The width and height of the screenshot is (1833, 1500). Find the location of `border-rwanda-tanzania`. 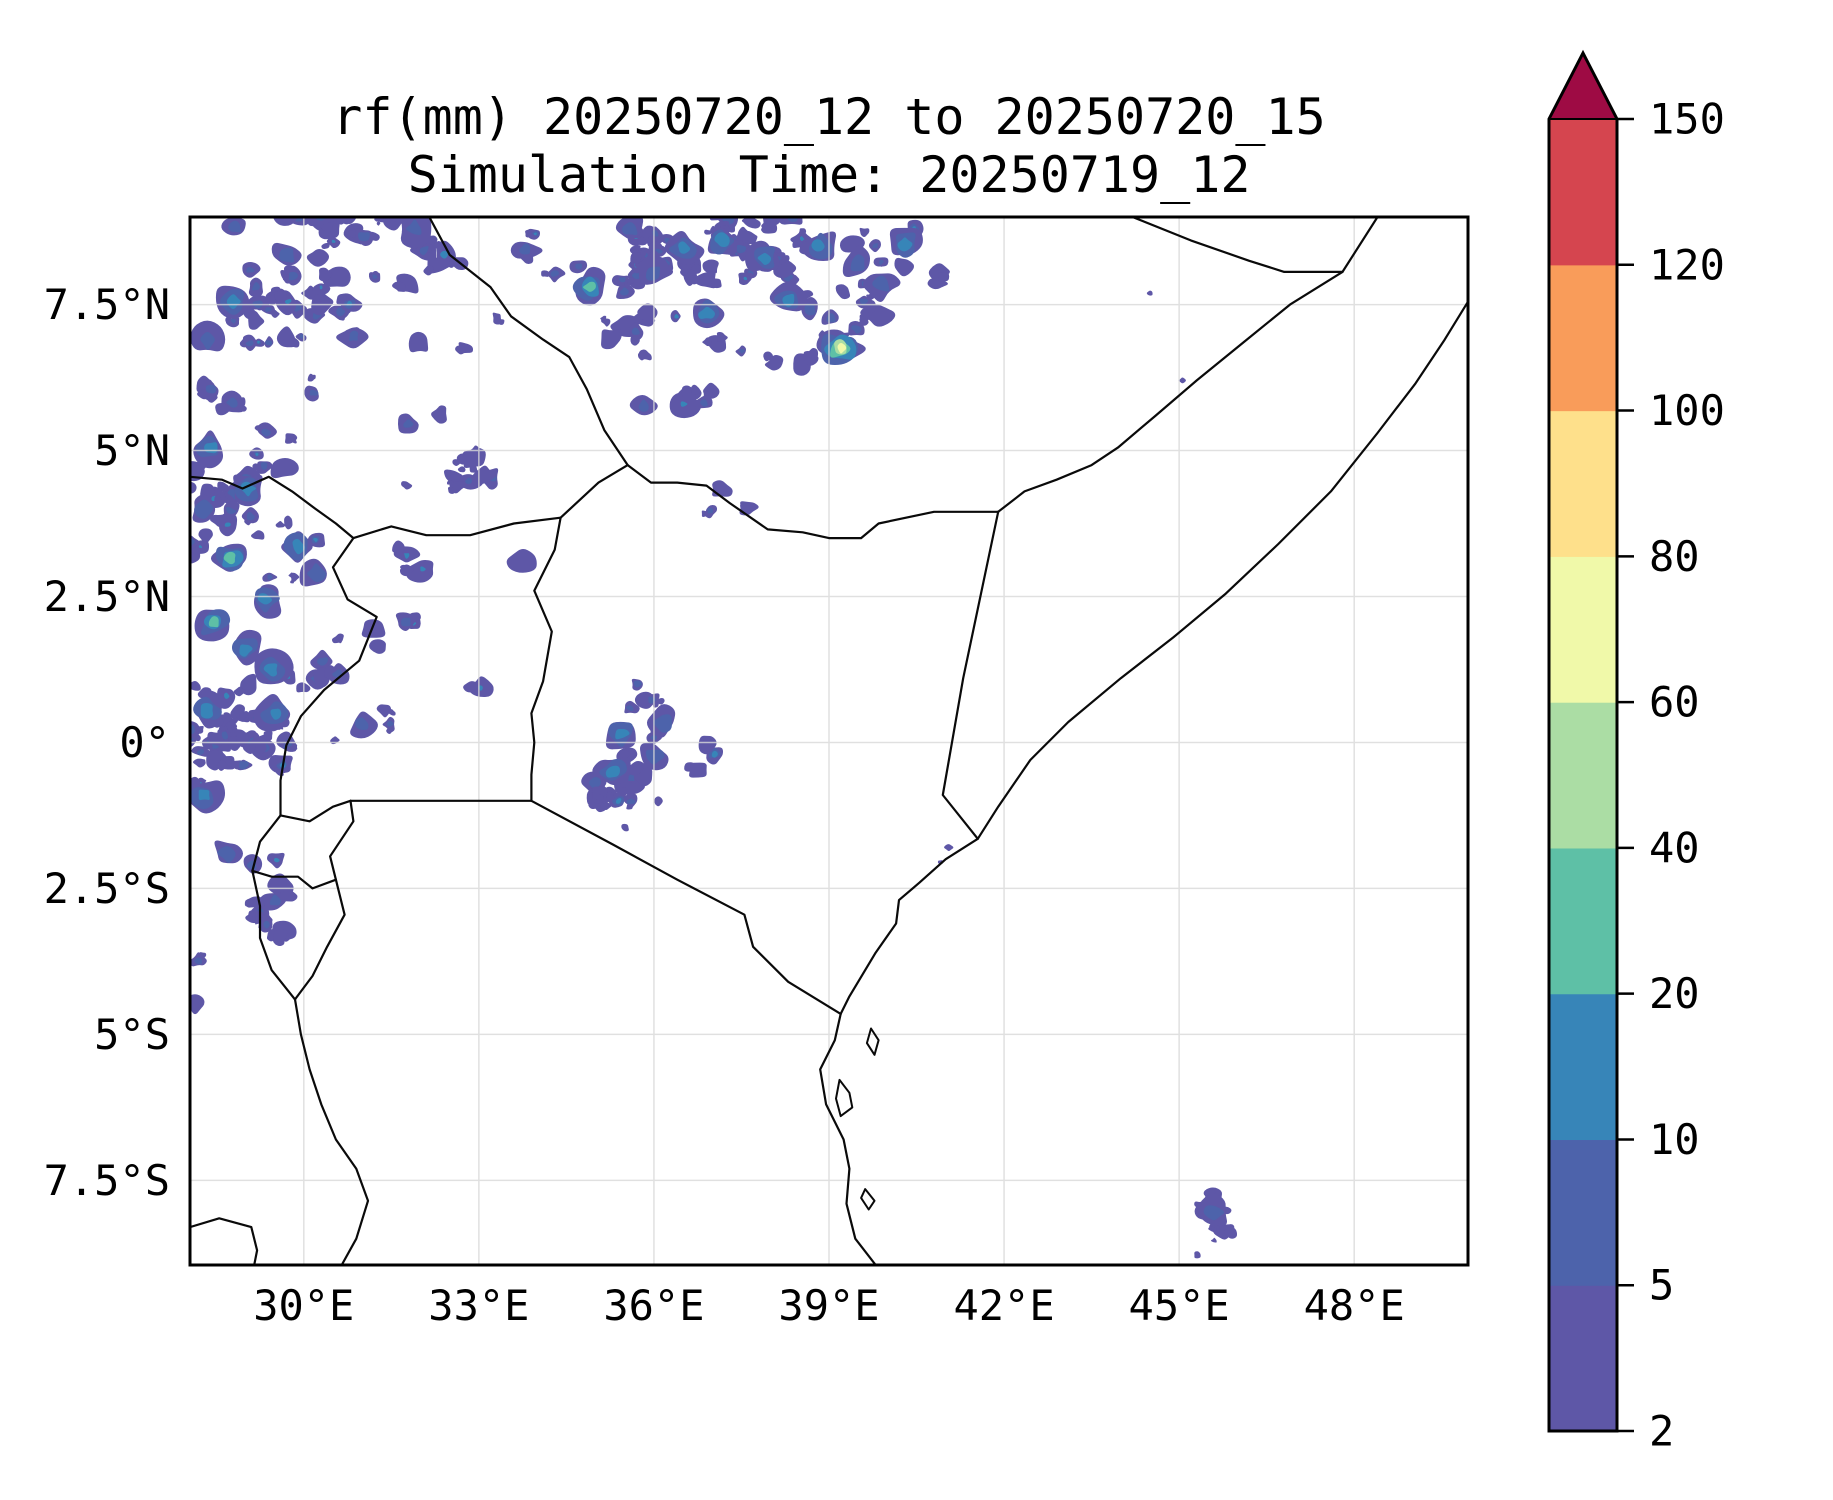

border-rwanda-tanzania is located at coordinates (342, 840).